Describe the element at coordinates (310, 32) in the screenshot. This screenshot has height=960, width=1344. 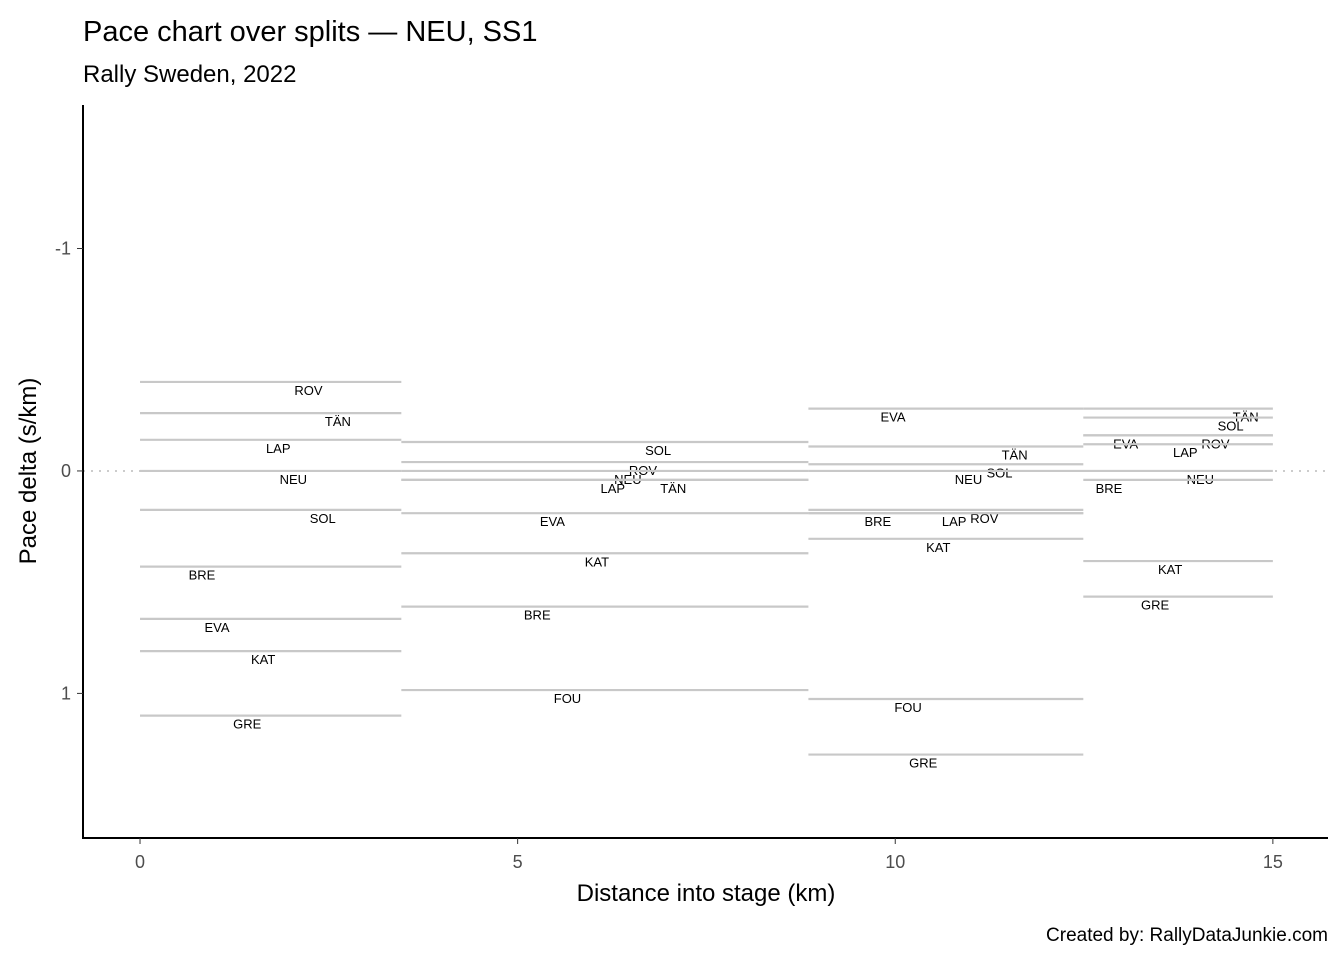
I see `chart-title: Pace chart over splits — NEU, SS1` at that location.